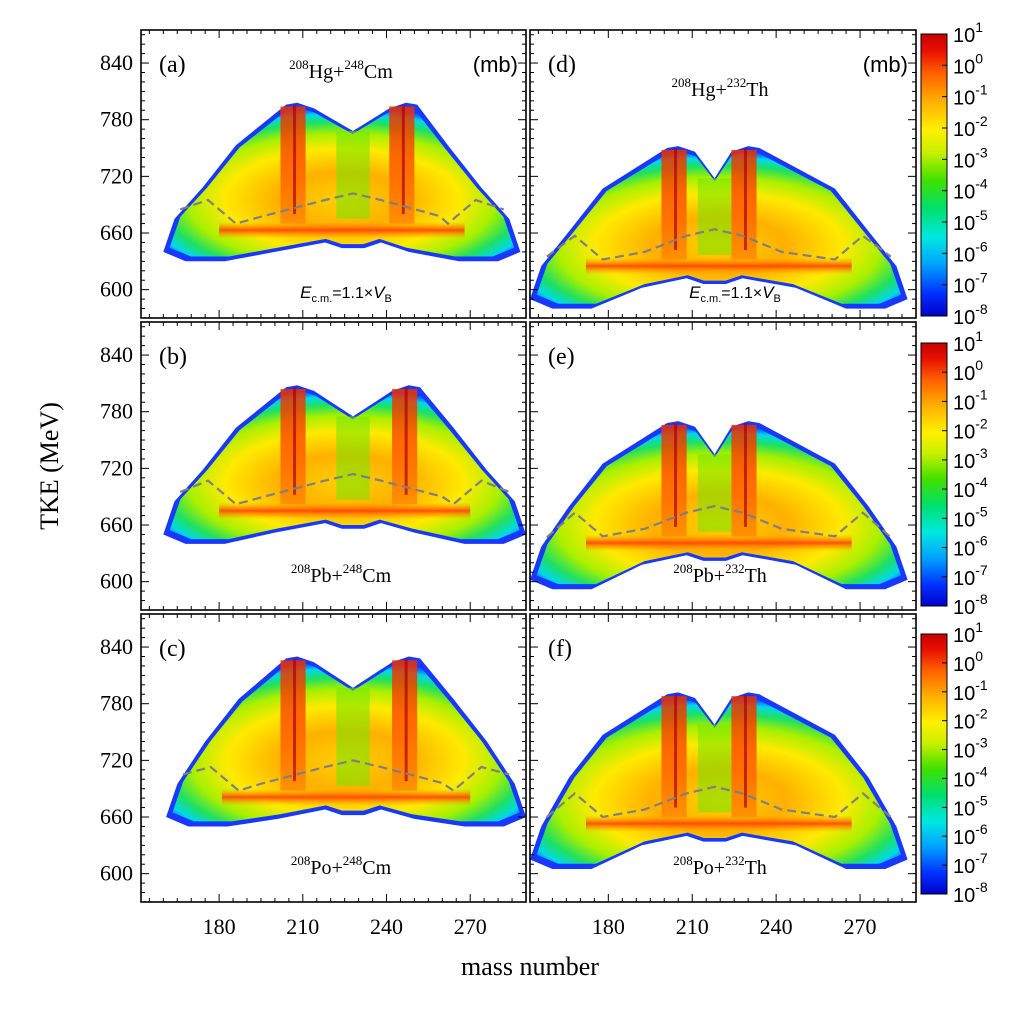 The height and width of the screenshot is (1009, 1032). I want to click on panel-label: (a), so click(172, 65).